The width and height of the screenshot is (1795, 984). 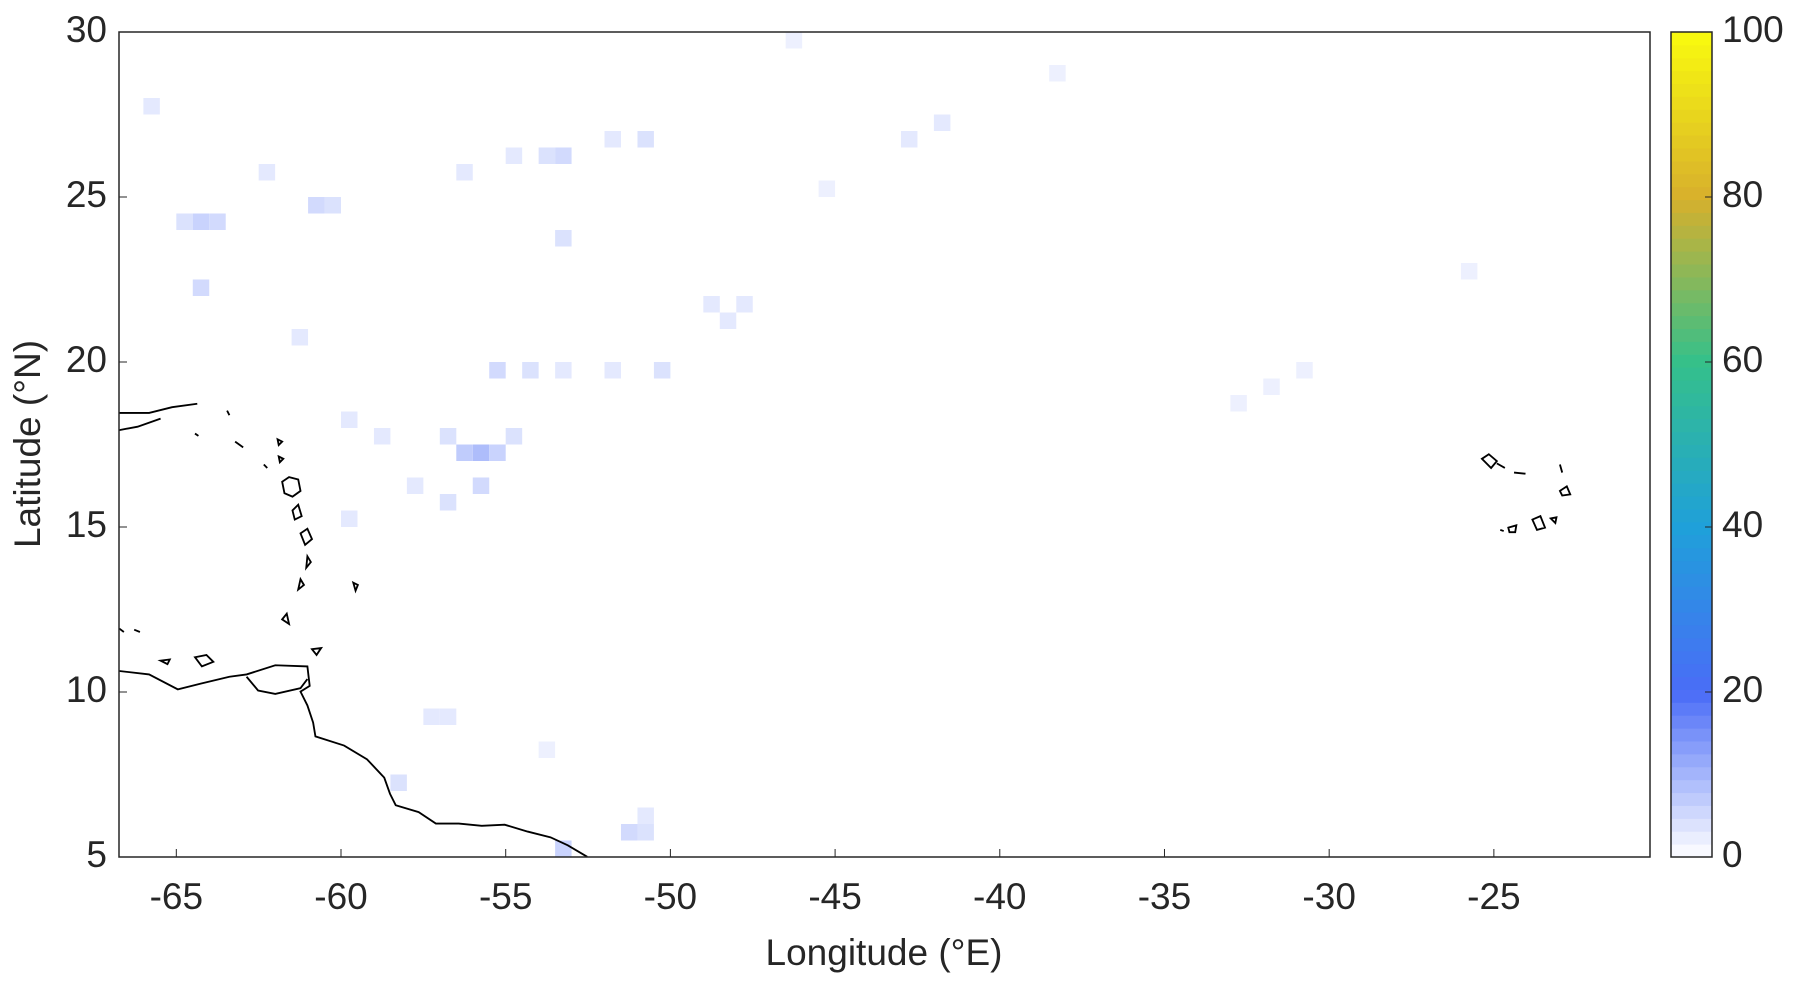 I want to click on colorbar-frame, so click(x=1691, y=444).